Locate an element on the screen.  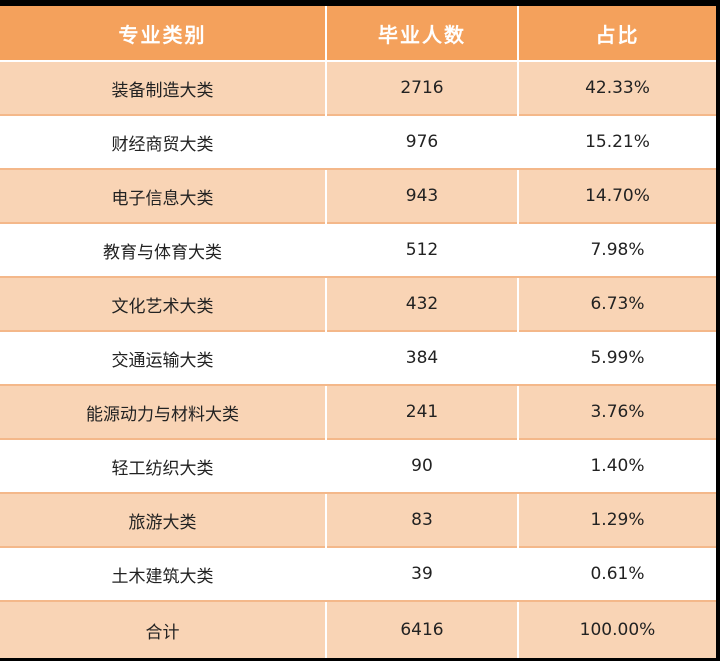
table-row: 文化艺术大类 432 6.73% is located at coordinates (358, 303).